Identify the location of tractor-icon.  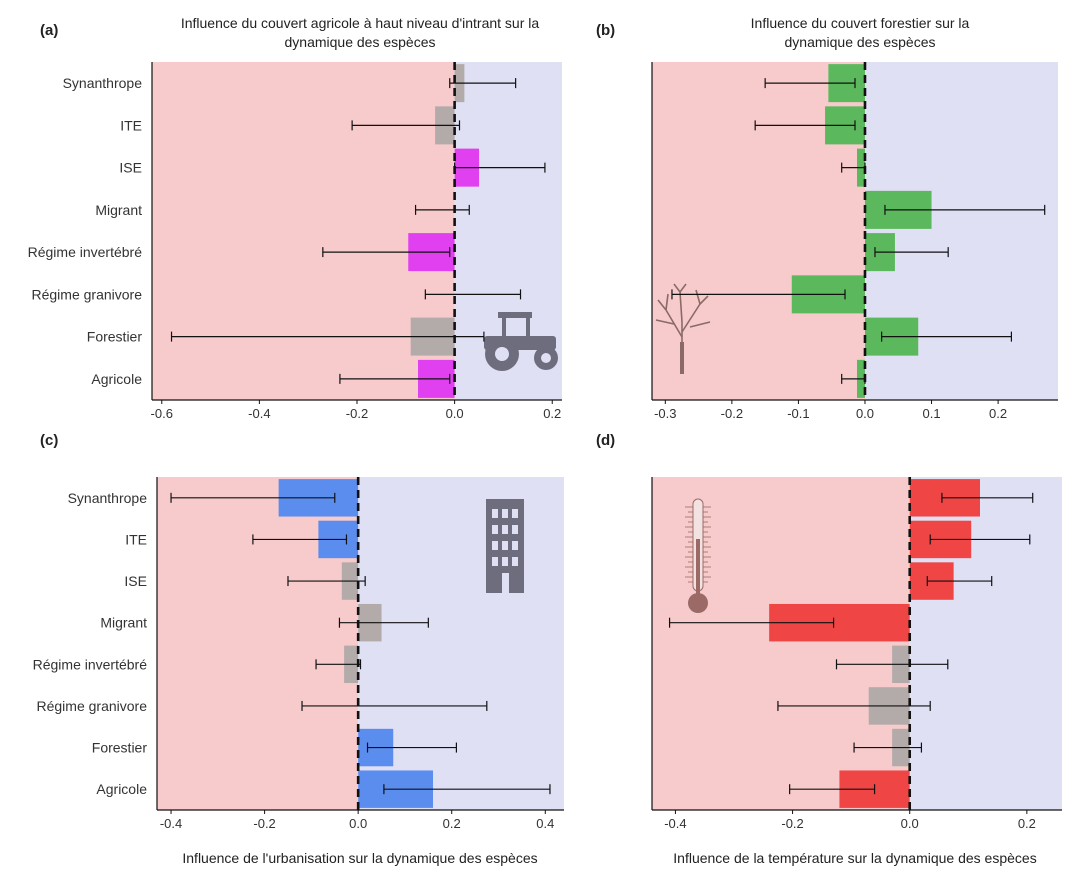
(521, 341).